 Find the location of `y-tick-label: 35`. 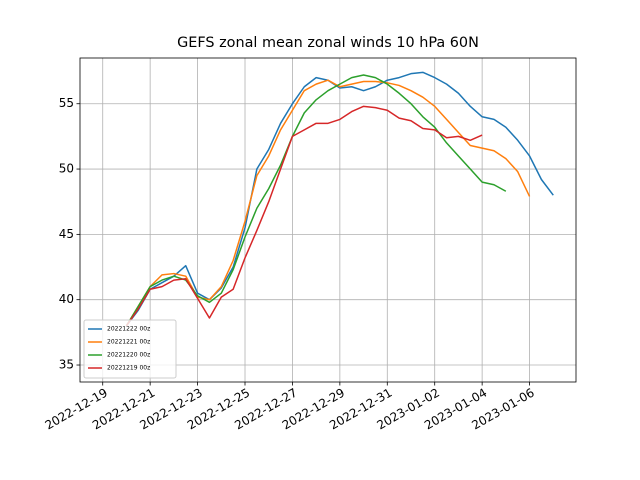

y-tick-label: 35 is located at coordinates (66, 365).